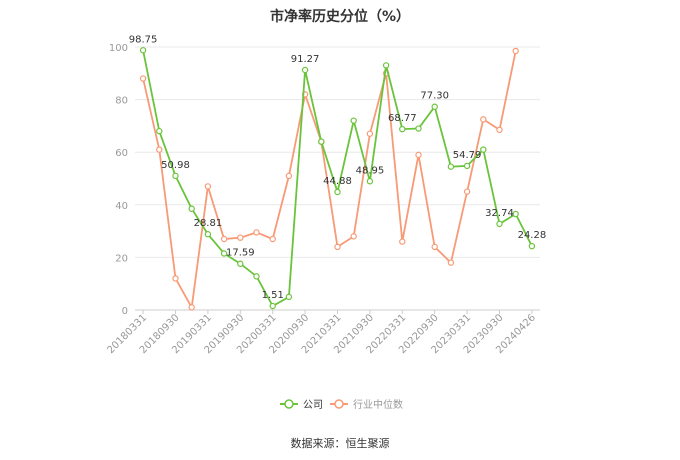  I want to click on y-tick-label: 100, so click(118, 48).